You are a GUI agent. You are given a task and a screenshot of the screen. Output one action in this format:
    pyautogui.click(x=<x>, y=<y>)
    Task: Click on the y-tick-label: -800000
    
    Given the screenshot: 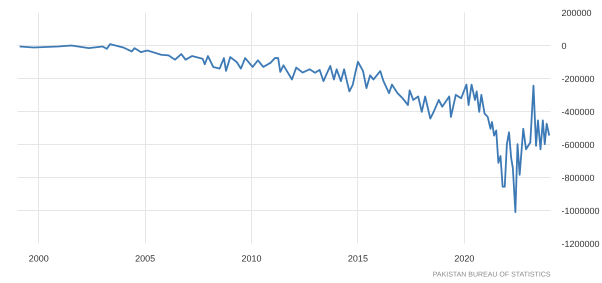 What is the action you would take?
    pyautogui.click(x=578, y=178)
    